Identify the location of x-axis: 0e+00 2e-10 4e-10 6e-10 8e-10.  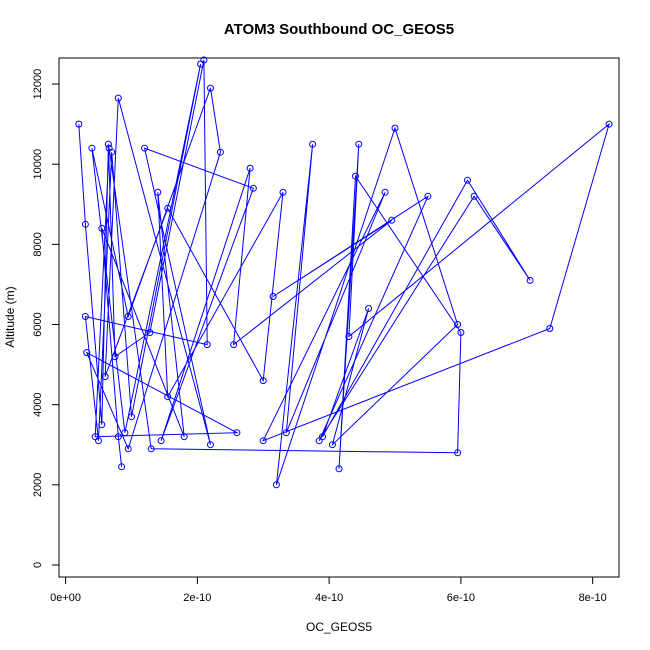
(328, 590).